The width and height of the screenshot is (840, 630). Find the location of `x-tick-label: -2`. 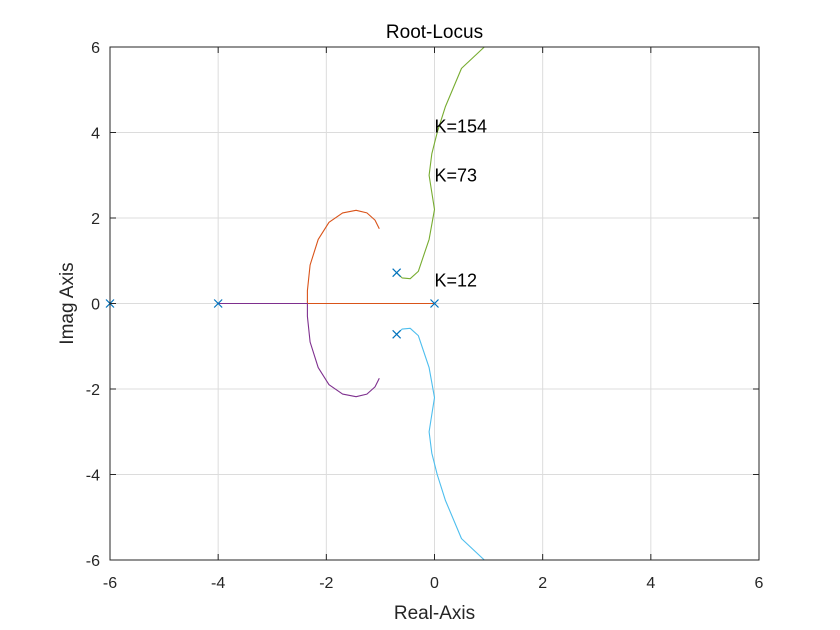

x-tick-label: -2 is located at coordinates (326, 583).